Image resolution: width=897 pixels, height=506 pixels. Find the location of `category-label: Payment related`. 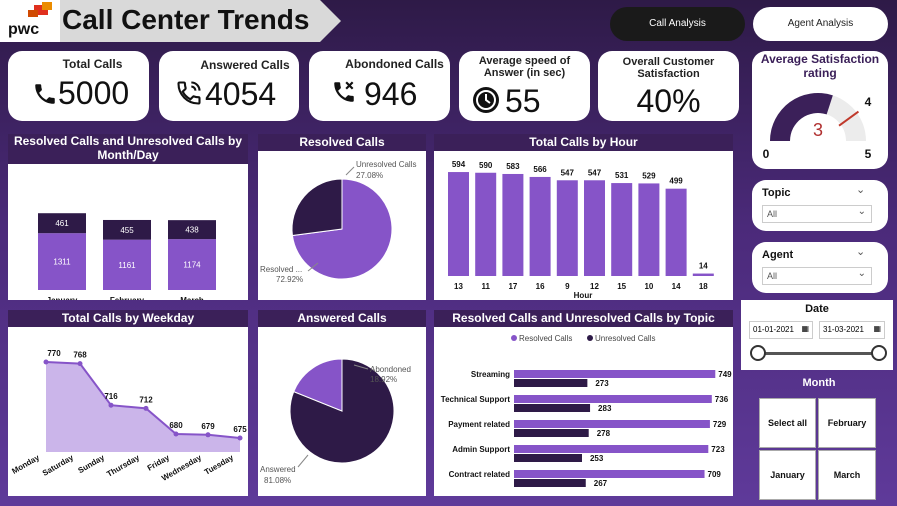

category-label: Payment related is located at coordinates (479, 424).